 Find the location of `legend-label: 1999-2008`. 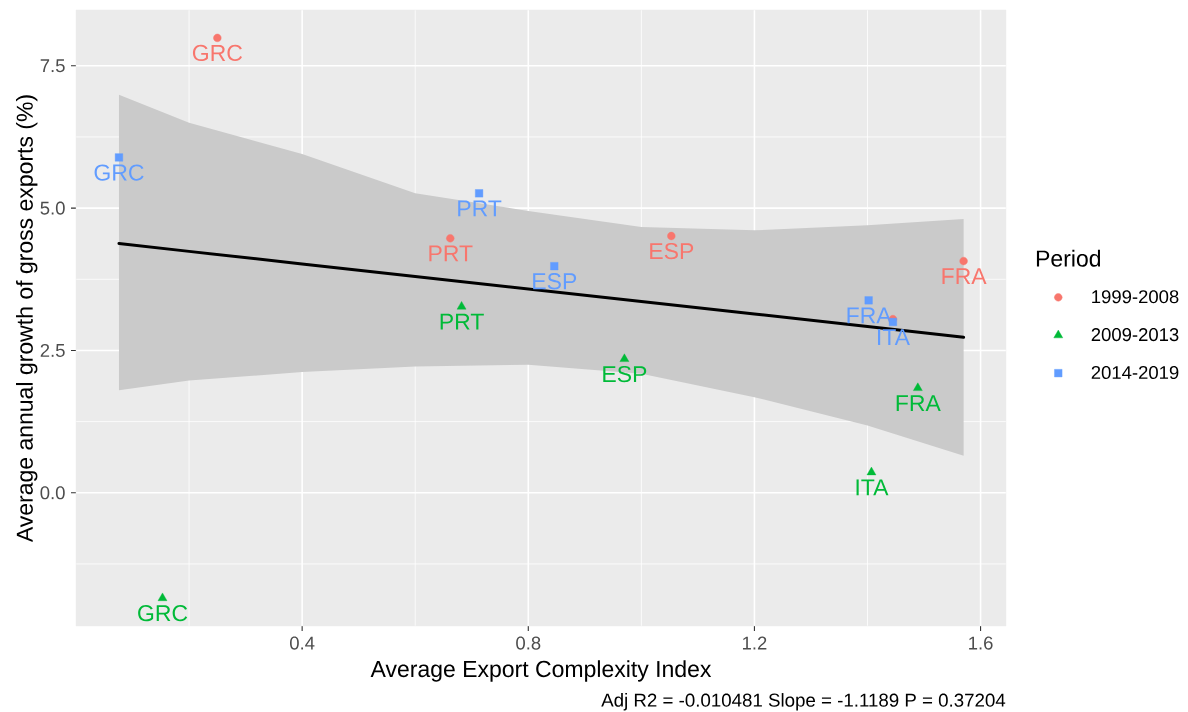

legend-label: 1999-2008 is located at coordinates (1135, 297).